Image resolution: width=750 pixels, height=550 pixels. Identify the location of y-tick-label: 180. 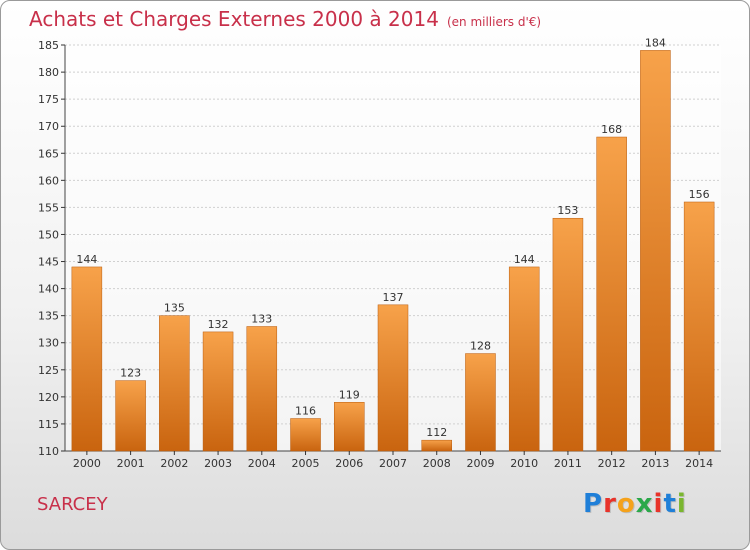
(48, 72).